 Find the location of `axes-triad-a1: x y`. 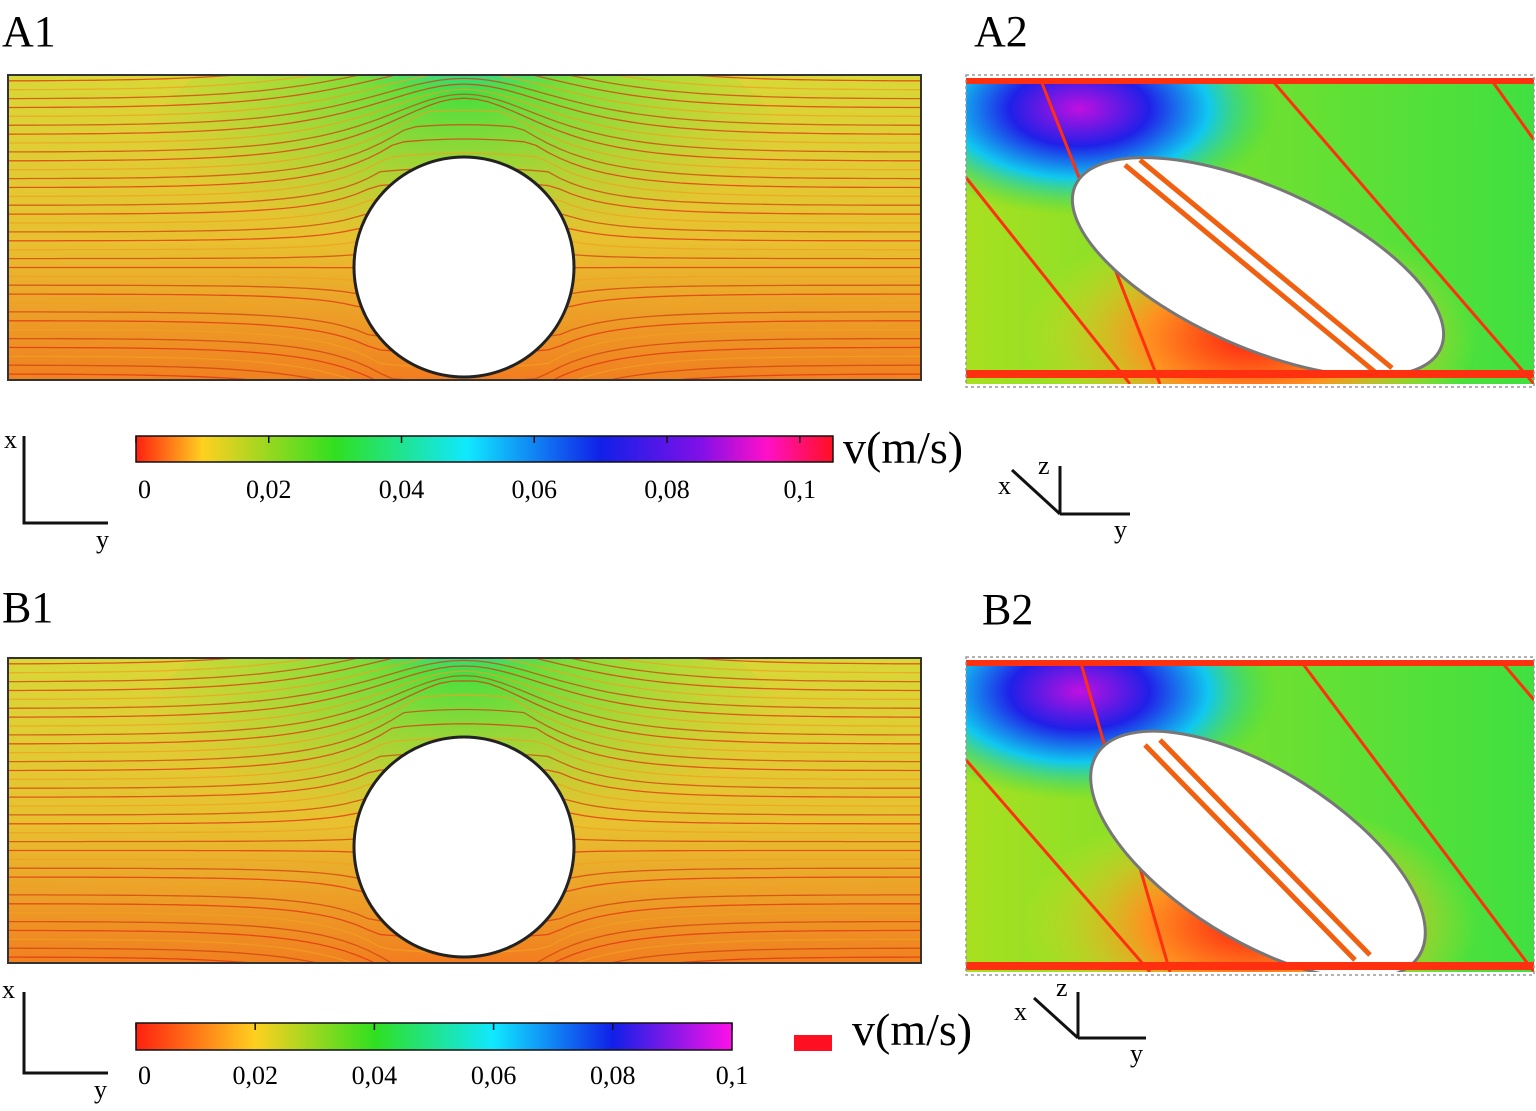

axes-triad-a1: x y is located at coordinates (56, 489).